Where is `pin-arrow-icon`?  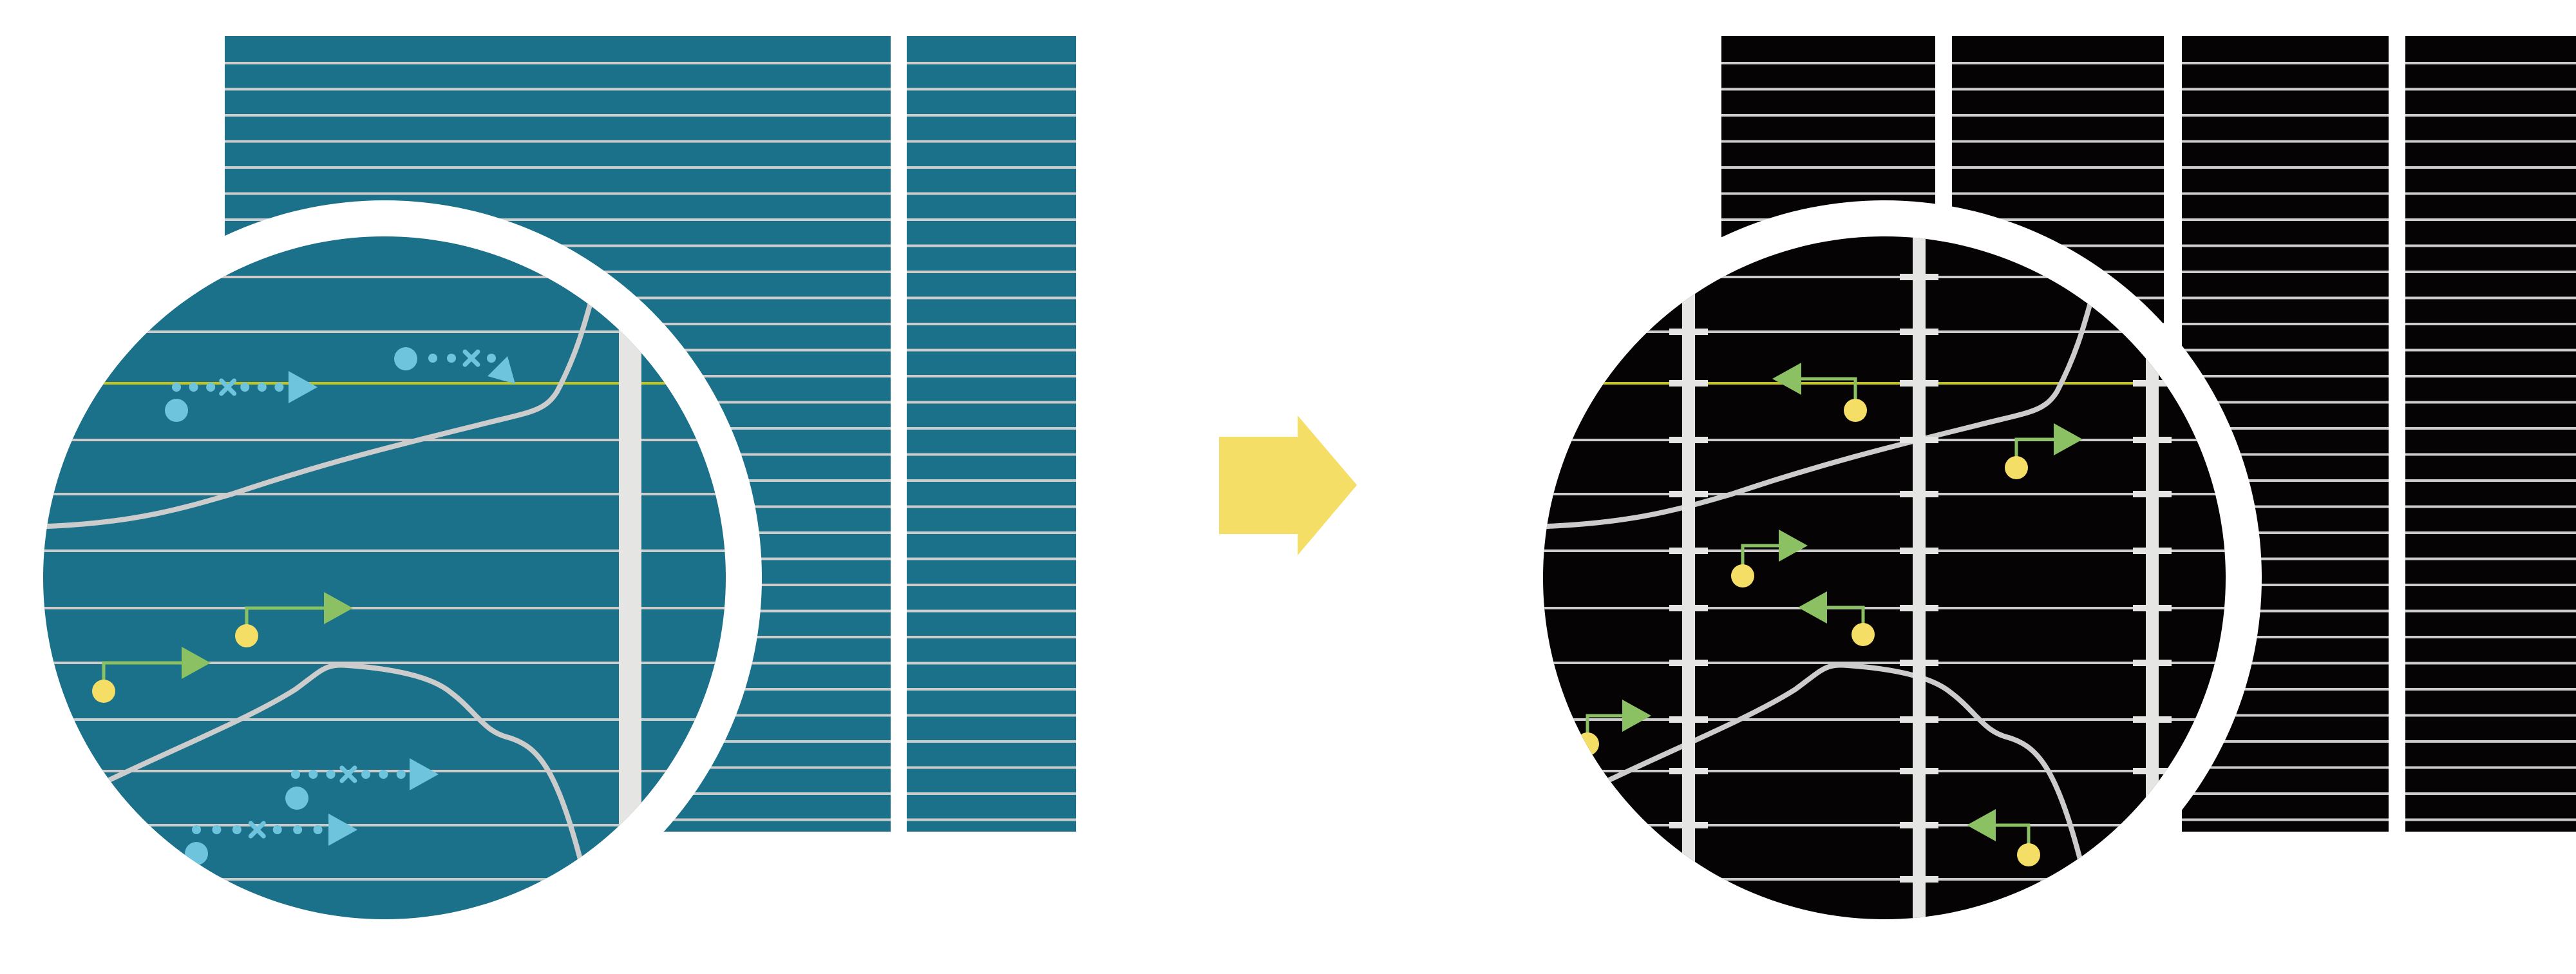
pin-arrow-icon is located at coordinates (1820, 392).